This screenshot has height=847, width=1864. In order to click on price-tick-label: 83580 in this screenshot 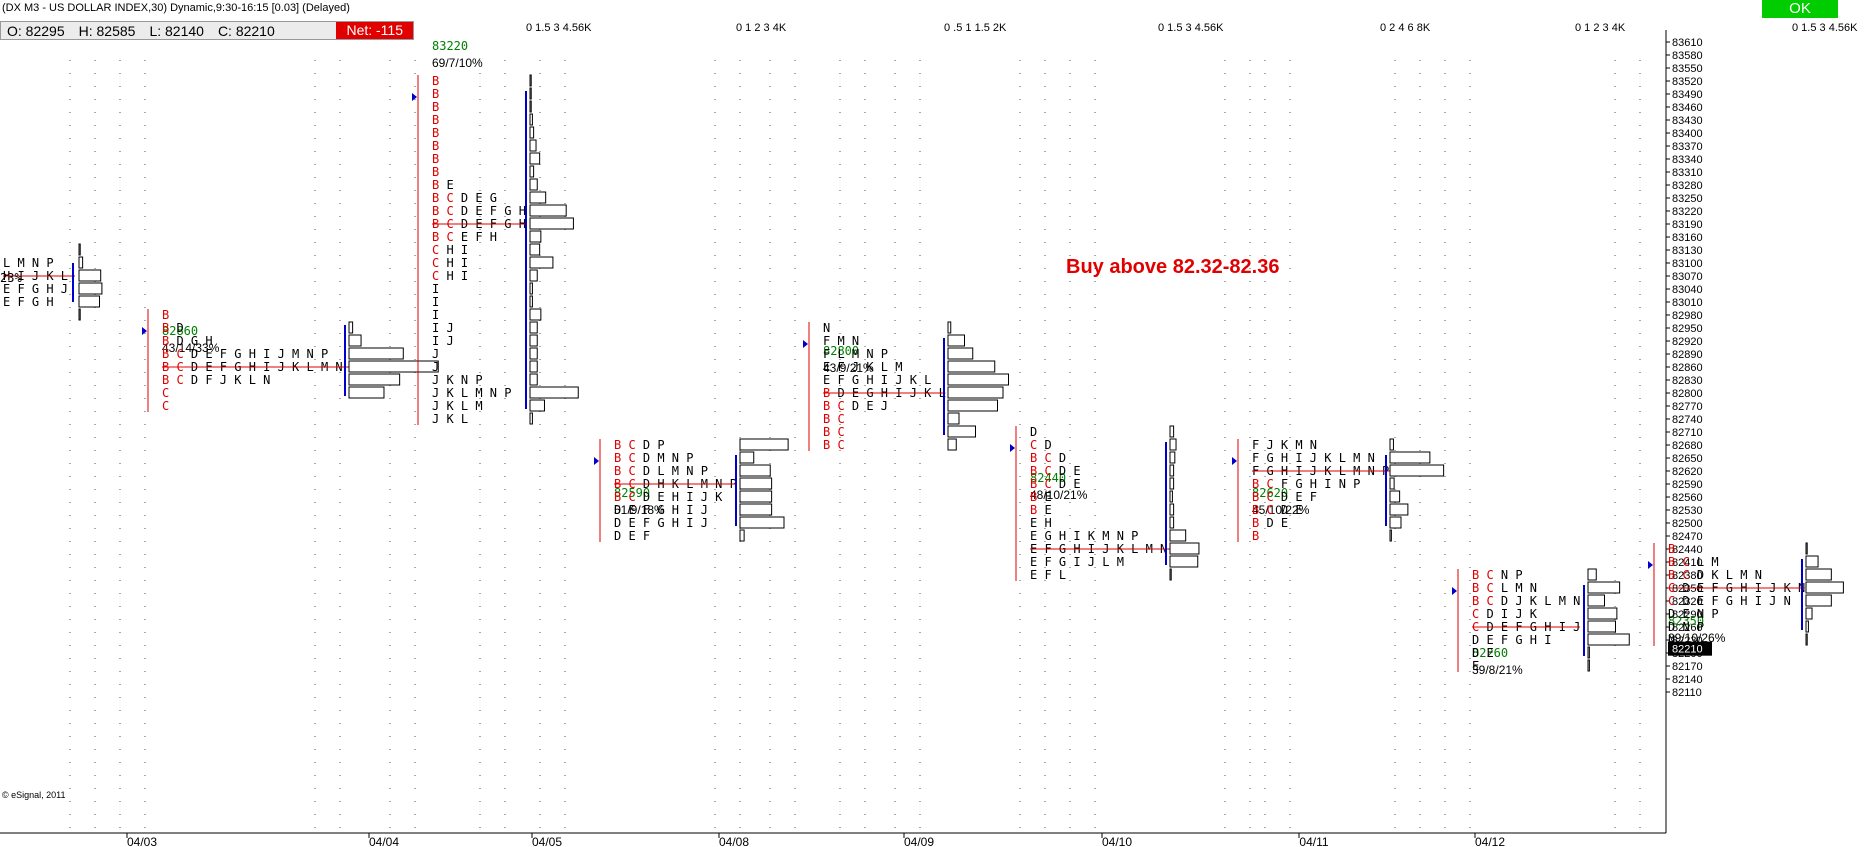, I will do `click(1687, 56)`.